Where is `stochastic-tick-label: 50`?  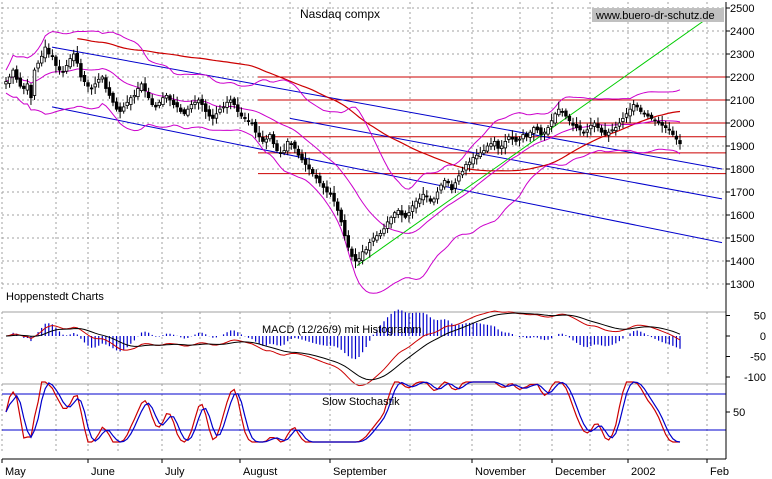 stochastic-tick-label: 50 is located at coordinates (739, 413).